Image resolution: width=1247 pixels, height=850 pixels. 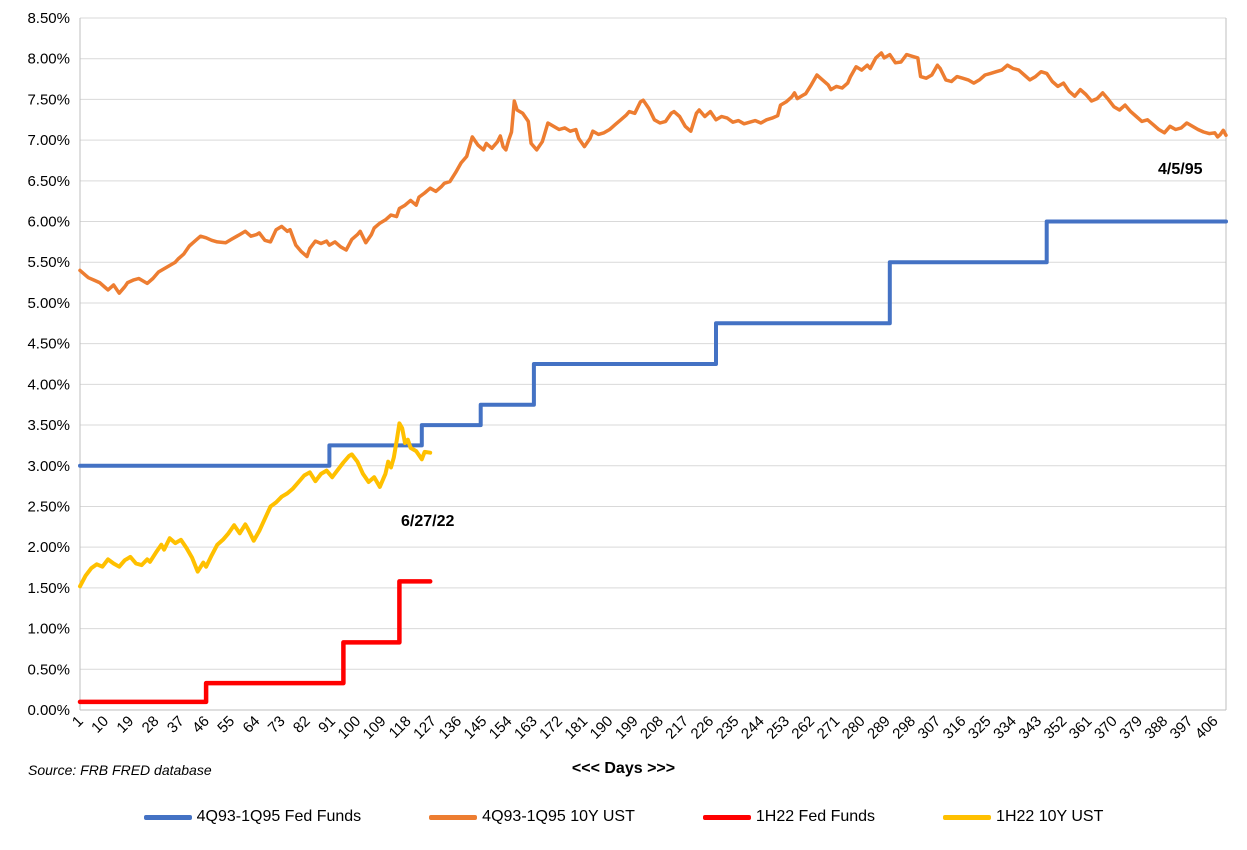 What do you see at coordinates (602, 728) in the screenshot?
I see `x-tick-label: 190` at bounding box center [602, 728].